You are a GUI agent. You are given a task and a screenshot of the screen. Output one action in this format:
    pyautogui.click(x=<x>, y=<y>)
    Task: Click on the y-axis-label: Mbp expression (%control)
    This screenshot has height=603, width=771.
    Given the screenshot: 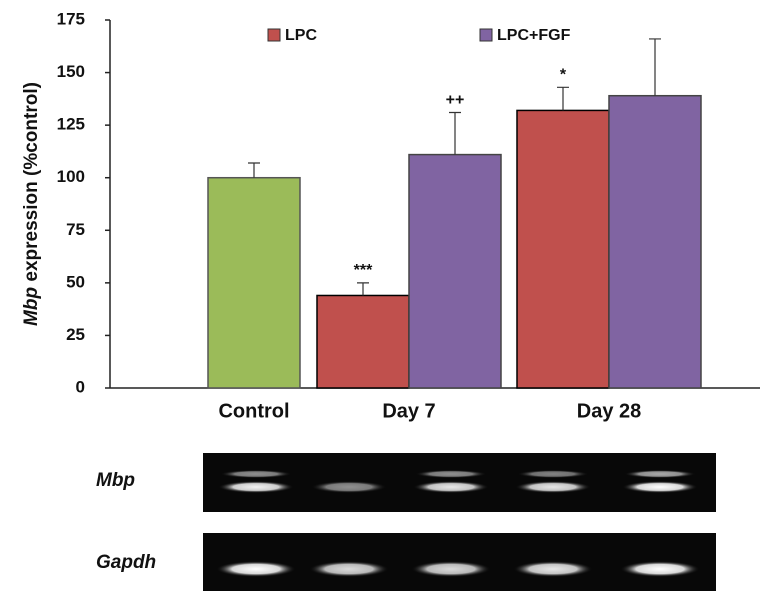 What is the action you would take?
    pyautogui.click(x=31, y=204)
    